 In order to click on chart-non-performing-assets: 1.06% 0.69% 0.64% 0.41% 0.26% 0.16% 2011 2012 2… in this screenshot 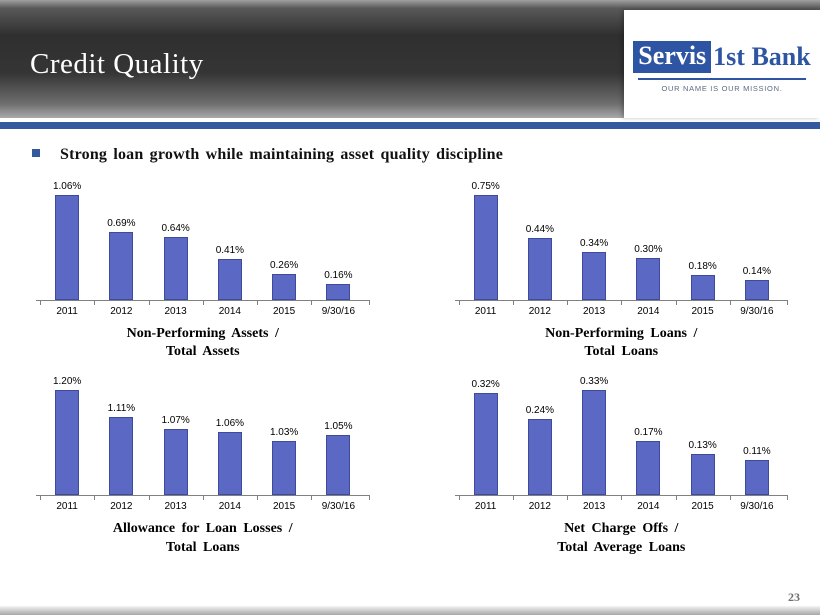, I will do `click(203, 269)`.